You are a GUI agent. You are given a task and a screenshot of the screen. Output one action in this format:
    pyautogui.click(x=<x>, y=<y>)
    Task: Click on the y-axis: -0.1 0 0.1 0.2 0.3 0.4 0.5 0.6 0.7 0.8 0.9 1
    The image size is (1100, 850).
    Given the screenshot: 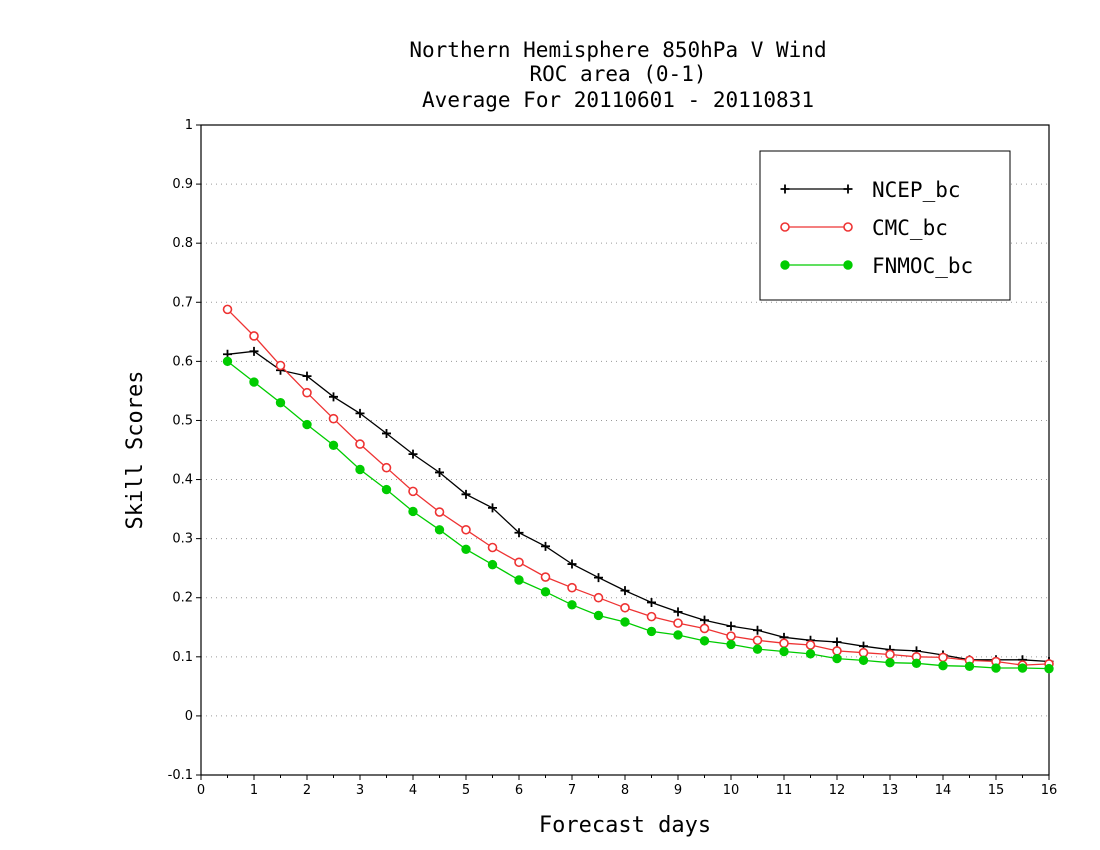 What is the action you would take?
    pyautogui.click(x=184, y=450)
    